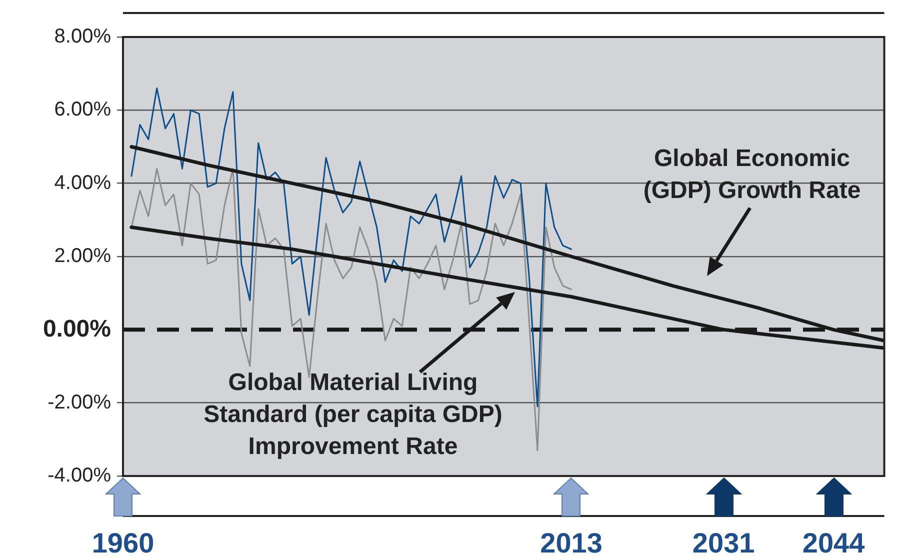 Image resolution: width=917 pixels, height=560 pixels. What do you see at coordinates (723, 543) in the screenshot?
I see `x-tick-label: 2031` at bounding box center [723, 543].